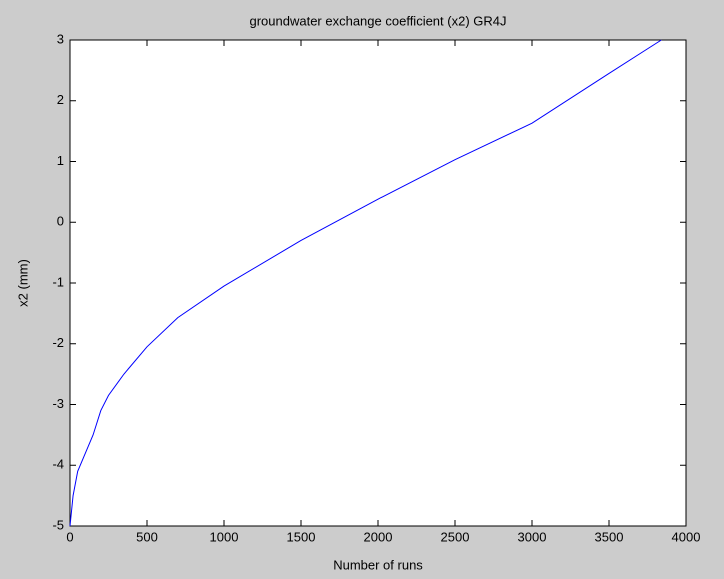 Image resolution: width=724 pixels, height=579 pixels. Describe the element at coordinates (60, 38) in the screenshot. I see `y-tick-label: 3` at that location.